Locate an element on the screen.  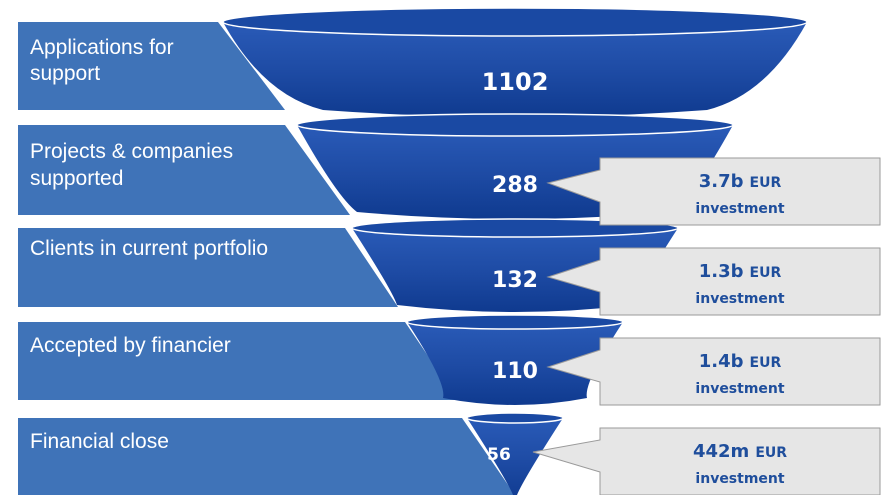
callout-amount-line: 442m EUR is located at coordinates (740, 451).